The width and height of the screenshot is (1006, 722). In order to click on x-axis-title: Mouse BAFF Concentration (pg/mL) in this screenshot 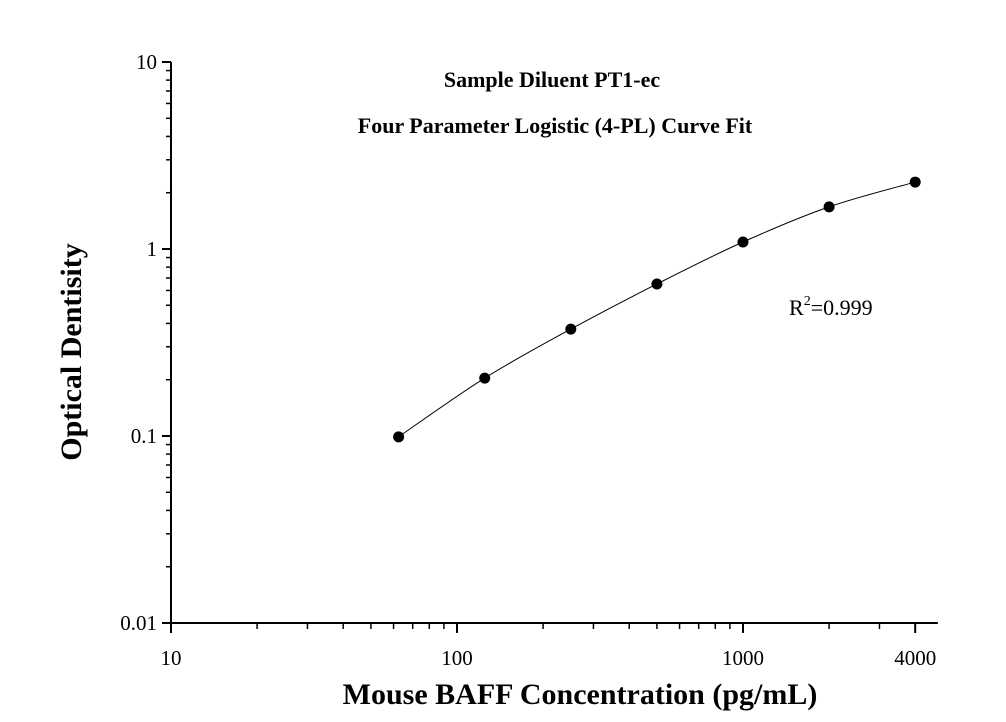, I will do `click(580, 694)`.